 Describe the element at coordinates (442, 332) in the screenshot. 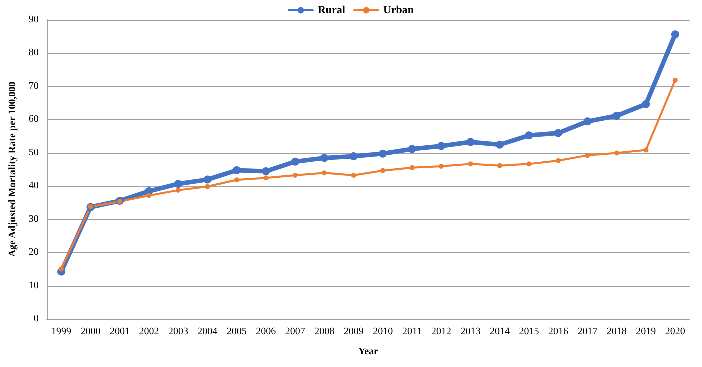

I see `x-tick-label: 2012` at that location.